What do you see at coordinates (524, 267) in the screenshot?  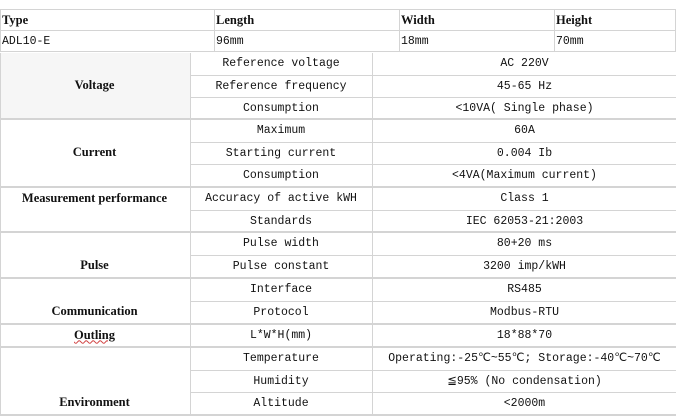 I see `spec-value: 3200 imp/kWH` at bounding box center [524, 267].